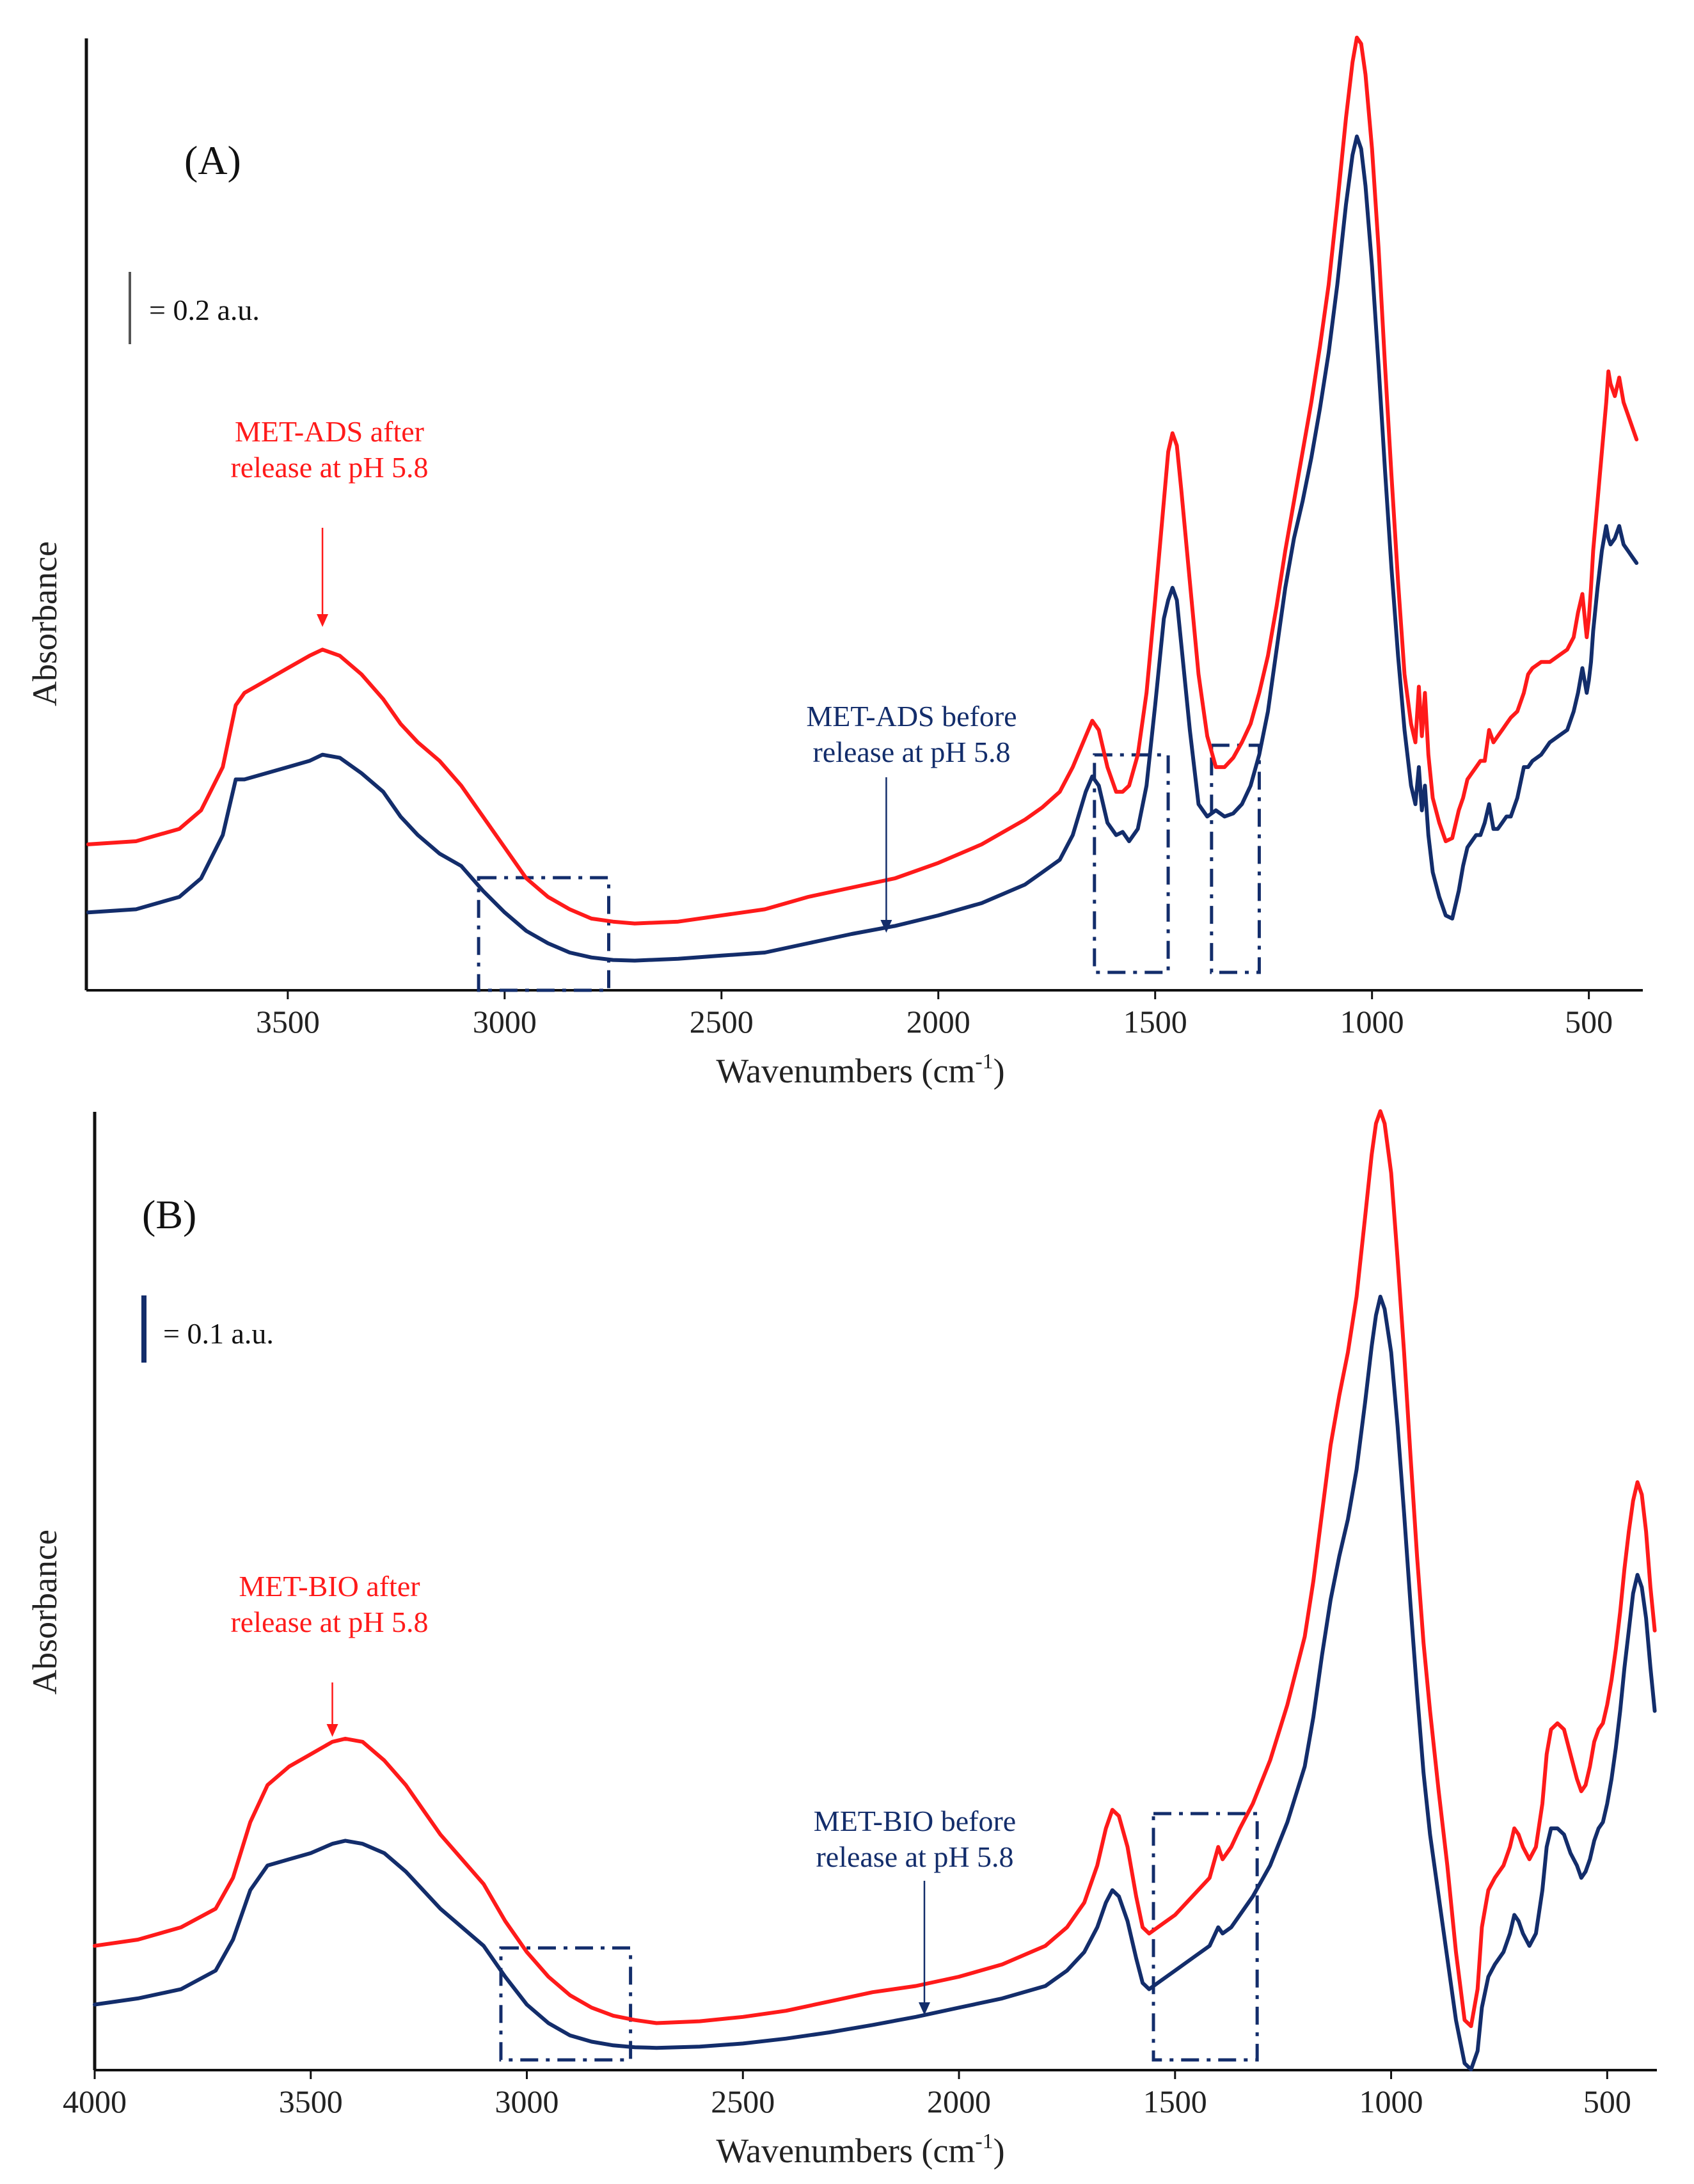 This screenshot has height=2184, width=1694. What do you see at coordinates (329, 1604) in the screenshot?
I see `panel-b-annotation-after: MET-BIO after release at pH 5.8` at bounding box center [329, 1604].